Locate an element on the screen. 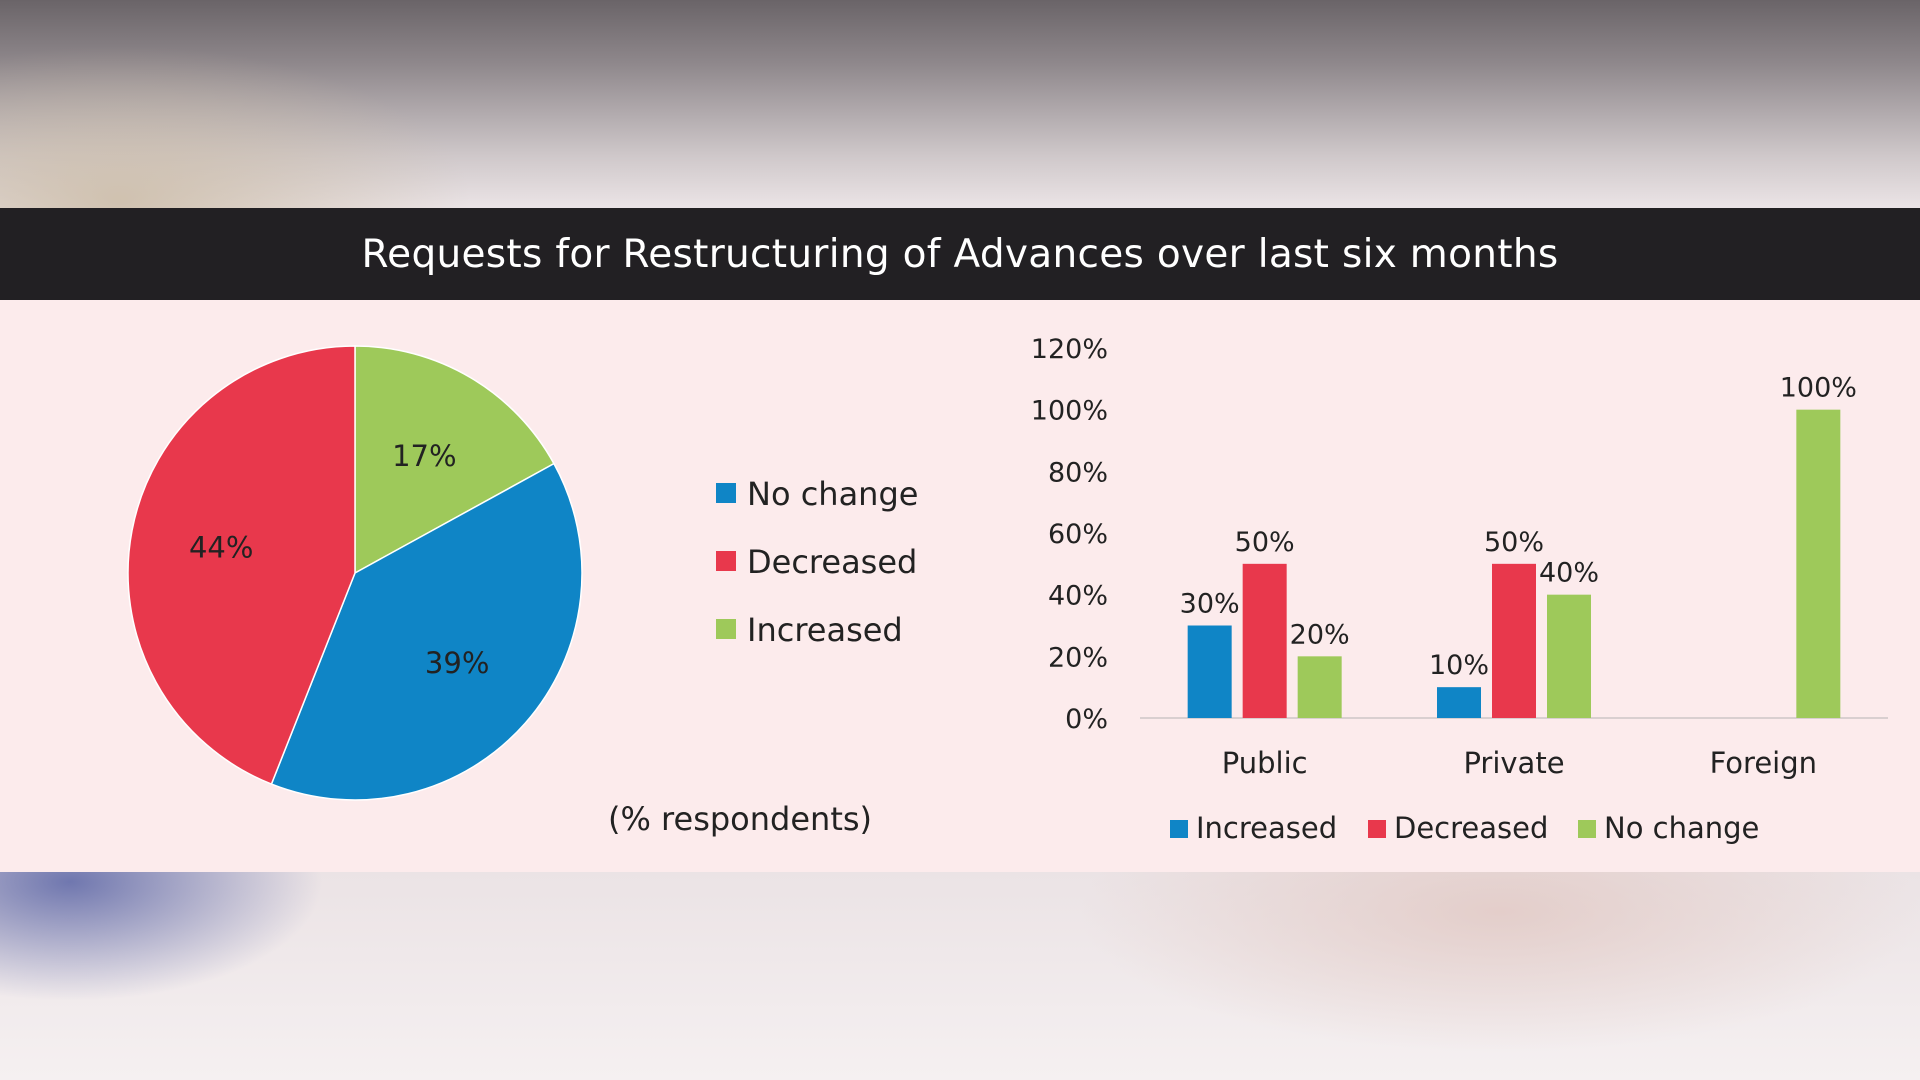 The height and width of the screenshot is (1080, 1920). x-tick-label: Public is located at coordinates (1265, 763).